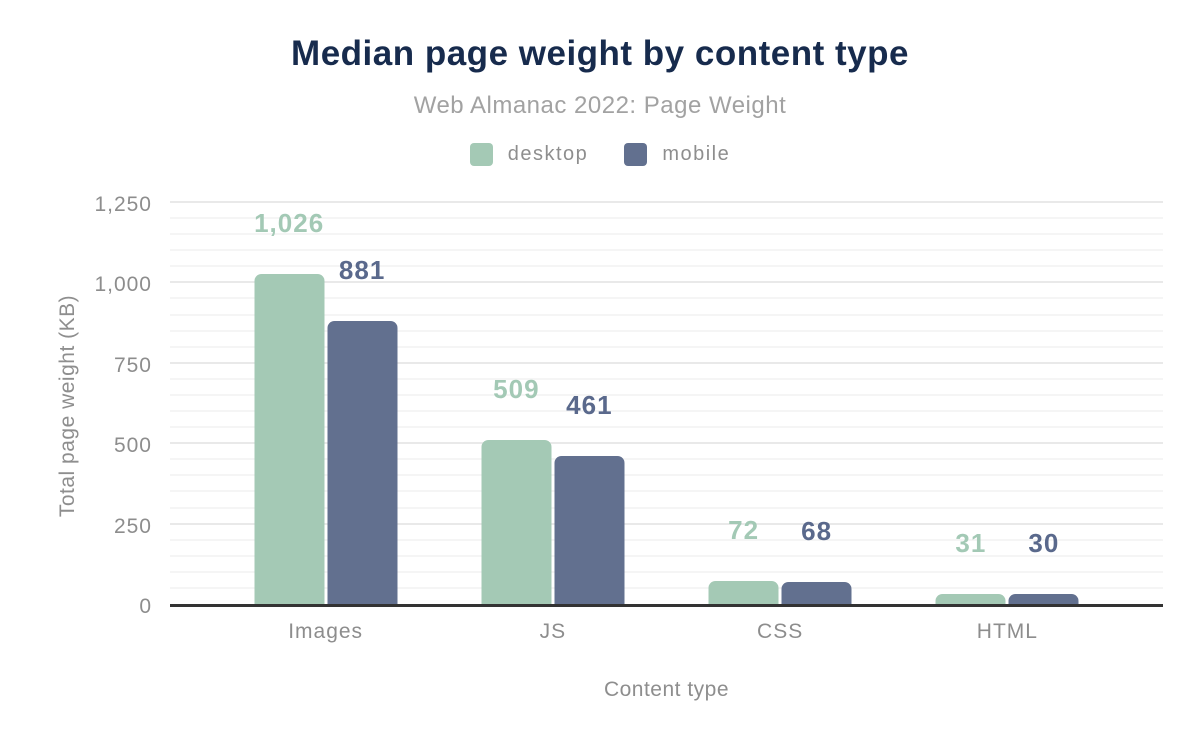  Describe the element at coordinates (744, 529) in the screenshot. I see `desktop-value-label-css: 72` at that location.